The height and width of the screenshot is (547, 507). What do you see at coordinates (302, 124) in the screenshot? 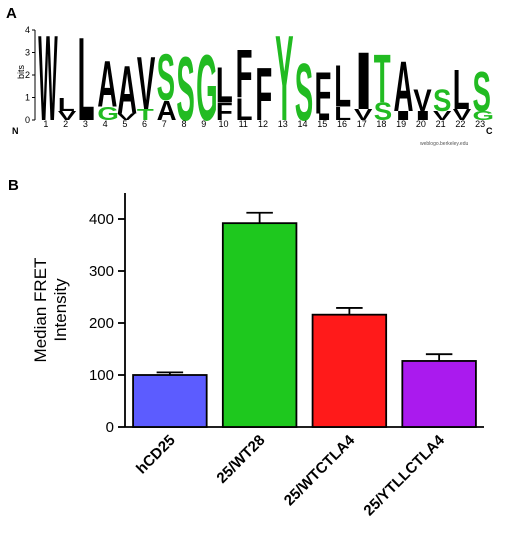
I see `logo-position-label: 14` at bounding box center [302, 124].